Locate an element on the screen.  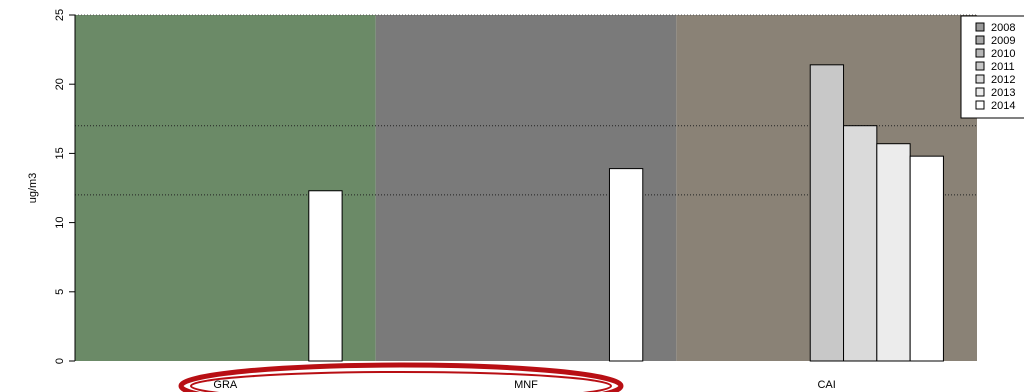
legend-swatch-2011 is located at coordinates (980, 66).